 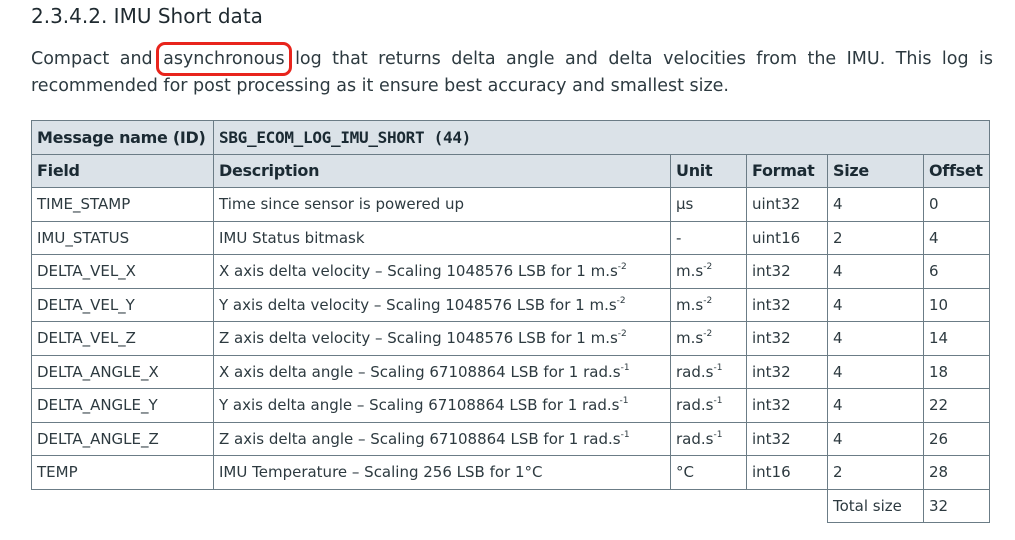 What do you see at coordinates (442, 204) in the screenshot?
I see `cell-description: Time since sensor is powered up` at bounding box center [442, 204].